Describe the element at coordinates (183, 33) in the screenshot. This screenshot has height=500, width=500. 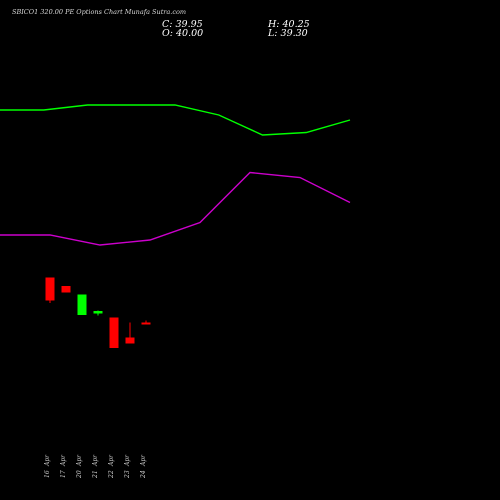
I see `open-readout: O: 40.00` at that location.